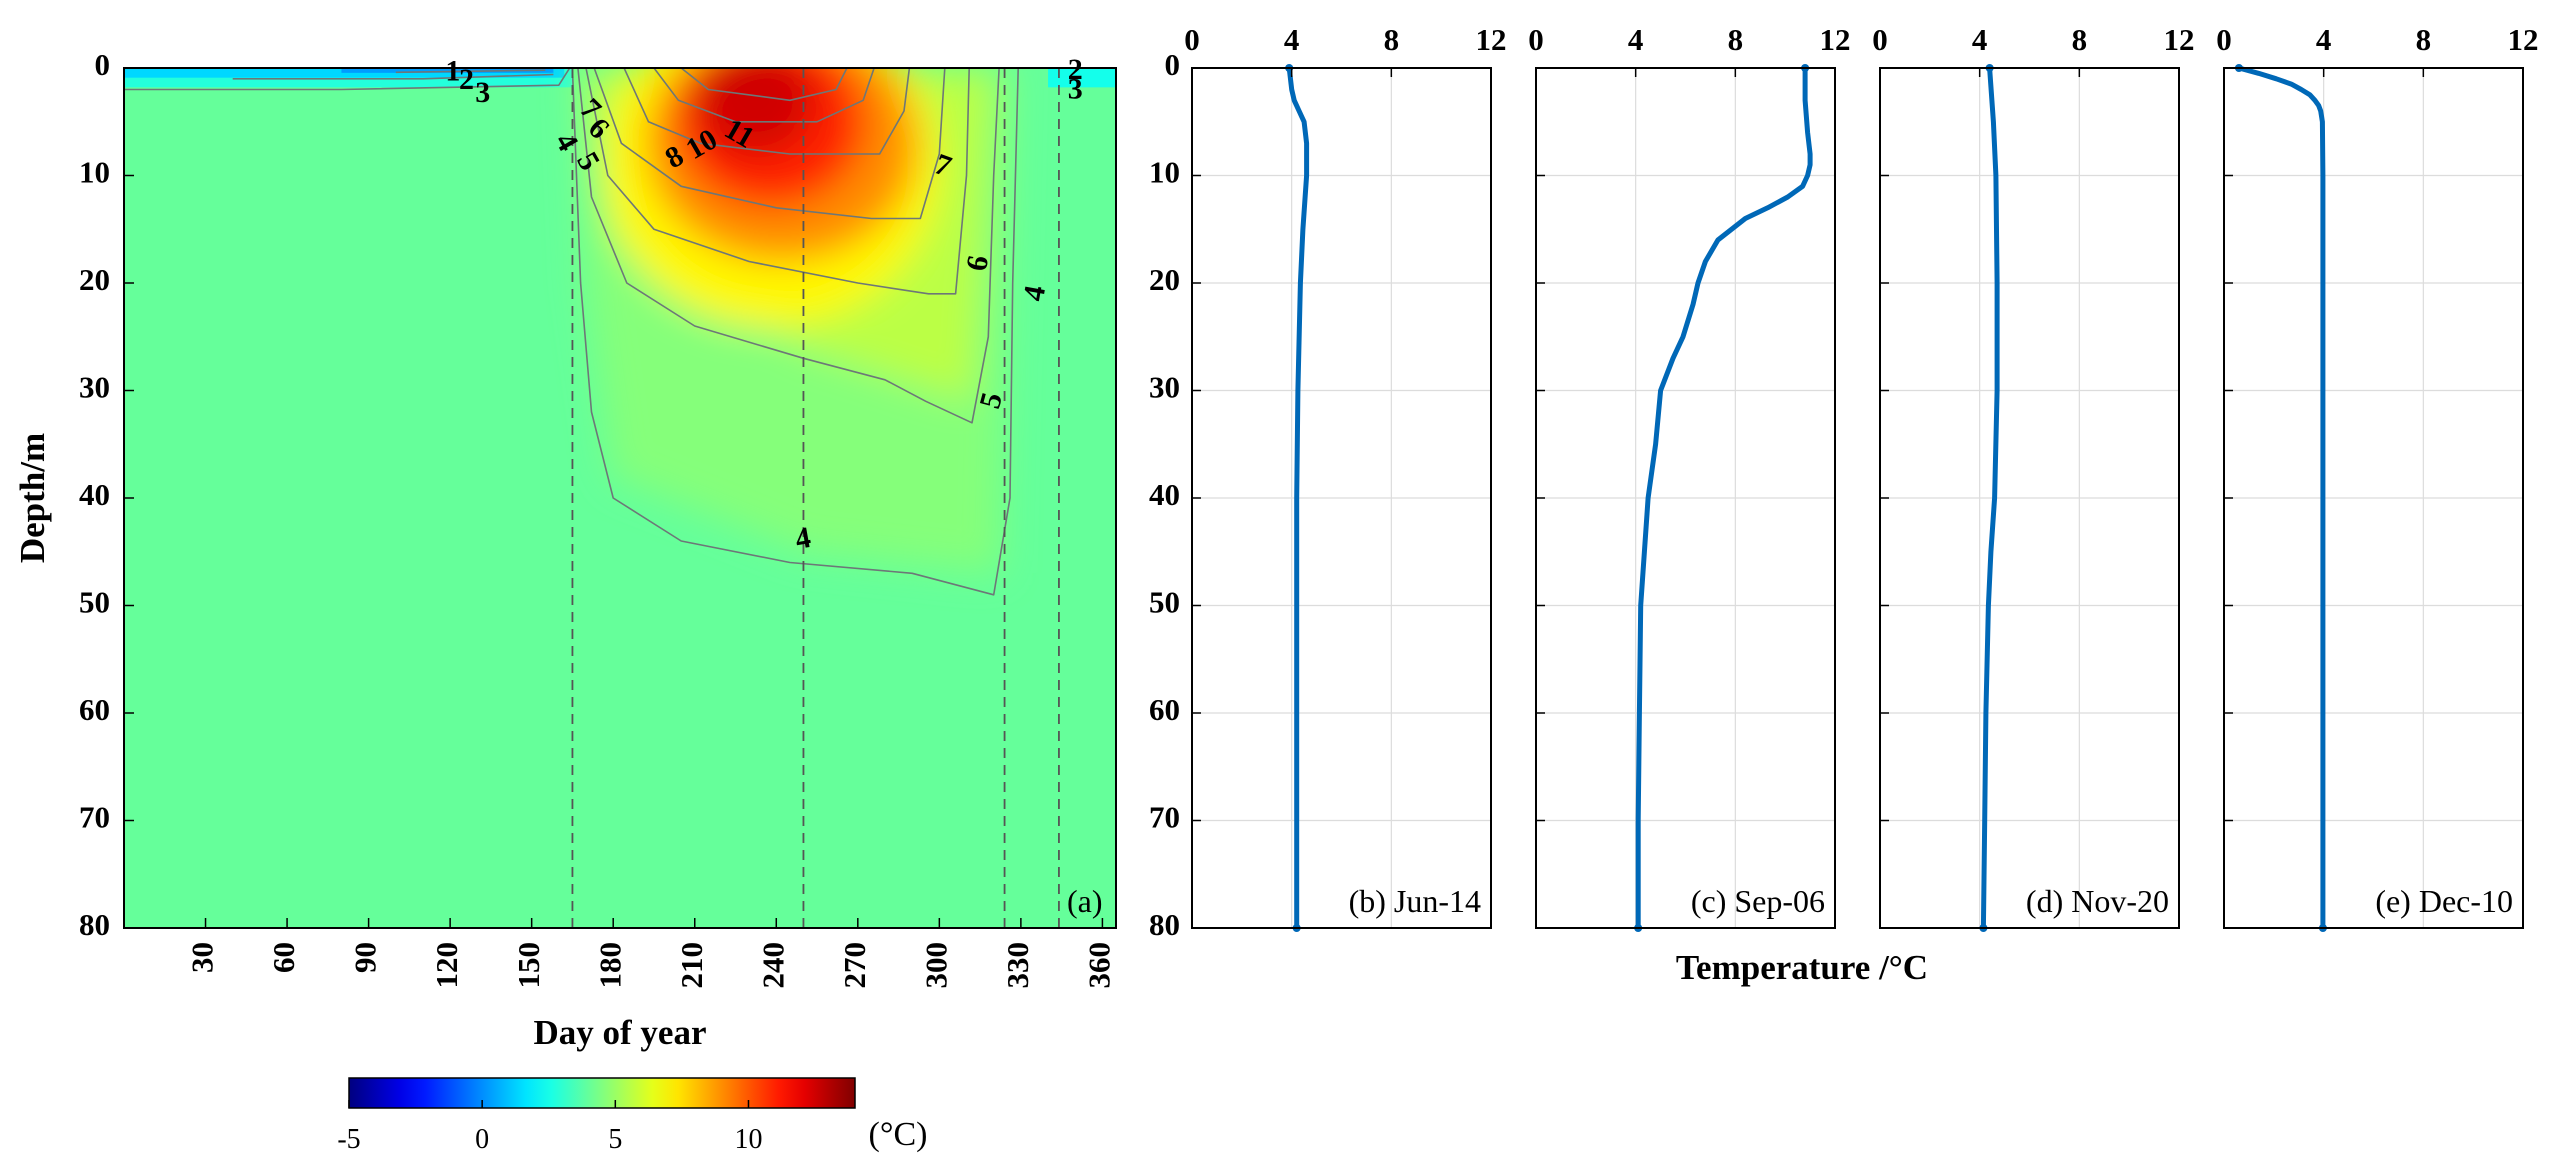 The height and width of the screenshot is (1174, 2565). Describe the element at coordinates (615, 1139) in the screenshot. I see `colorbar-tick-label: 5` at that location.